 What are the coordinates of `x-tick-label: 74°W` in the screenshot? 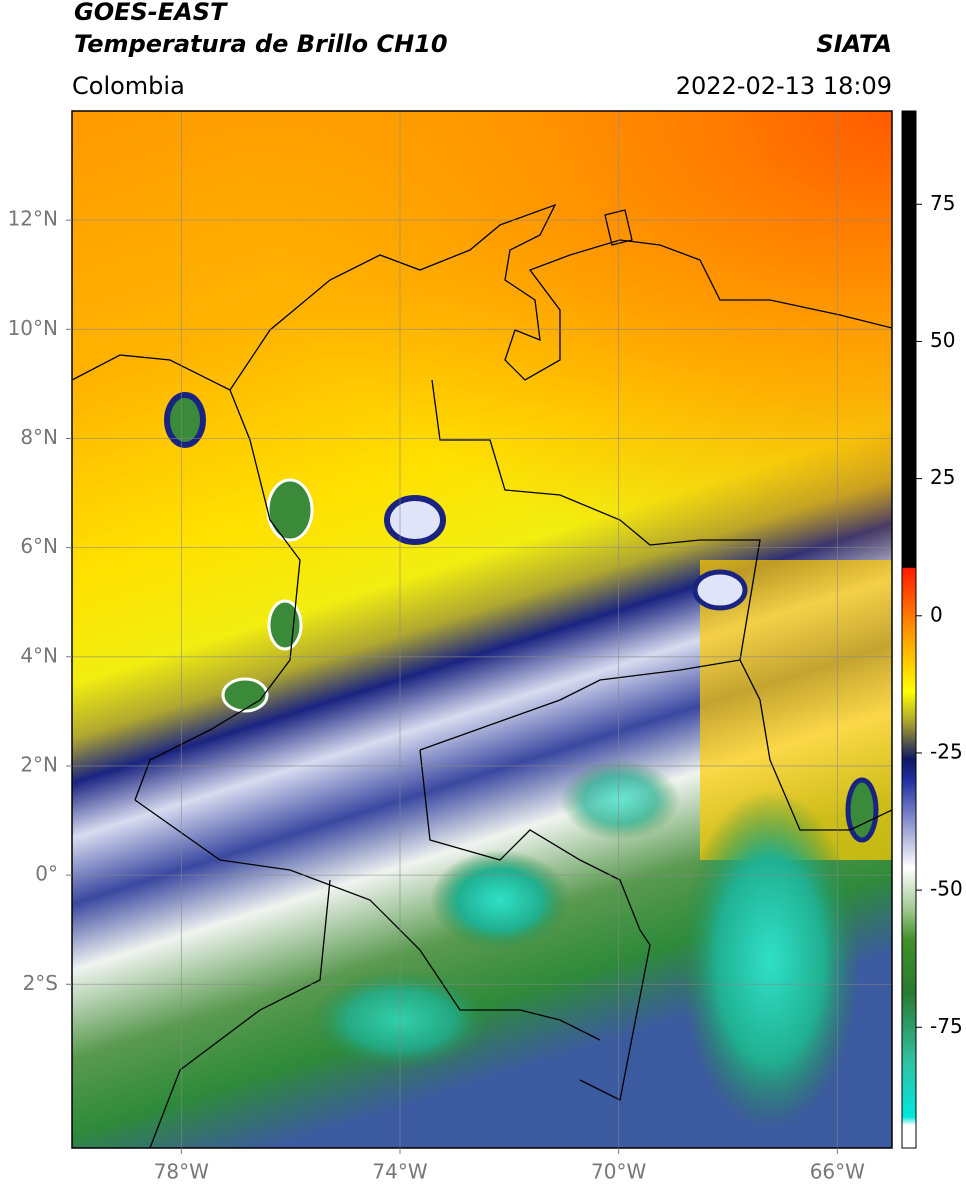 It's located at (399, 1172).